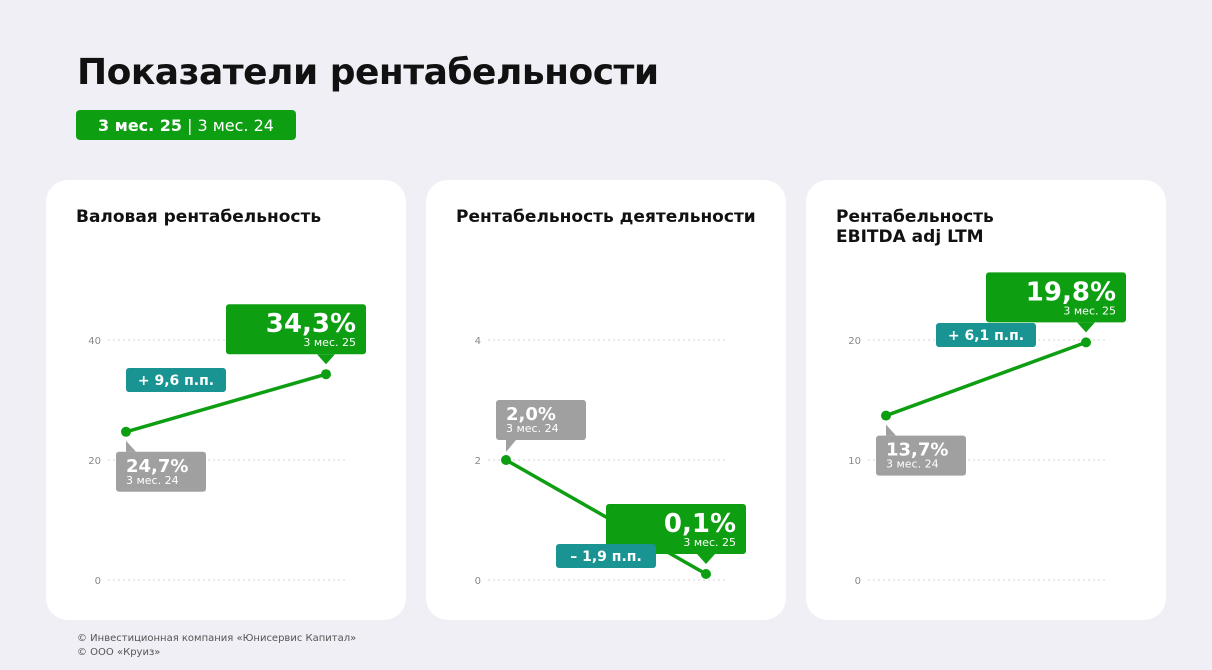  I want to click on change-badge: – 1,9 п.п., so click(606, 556).